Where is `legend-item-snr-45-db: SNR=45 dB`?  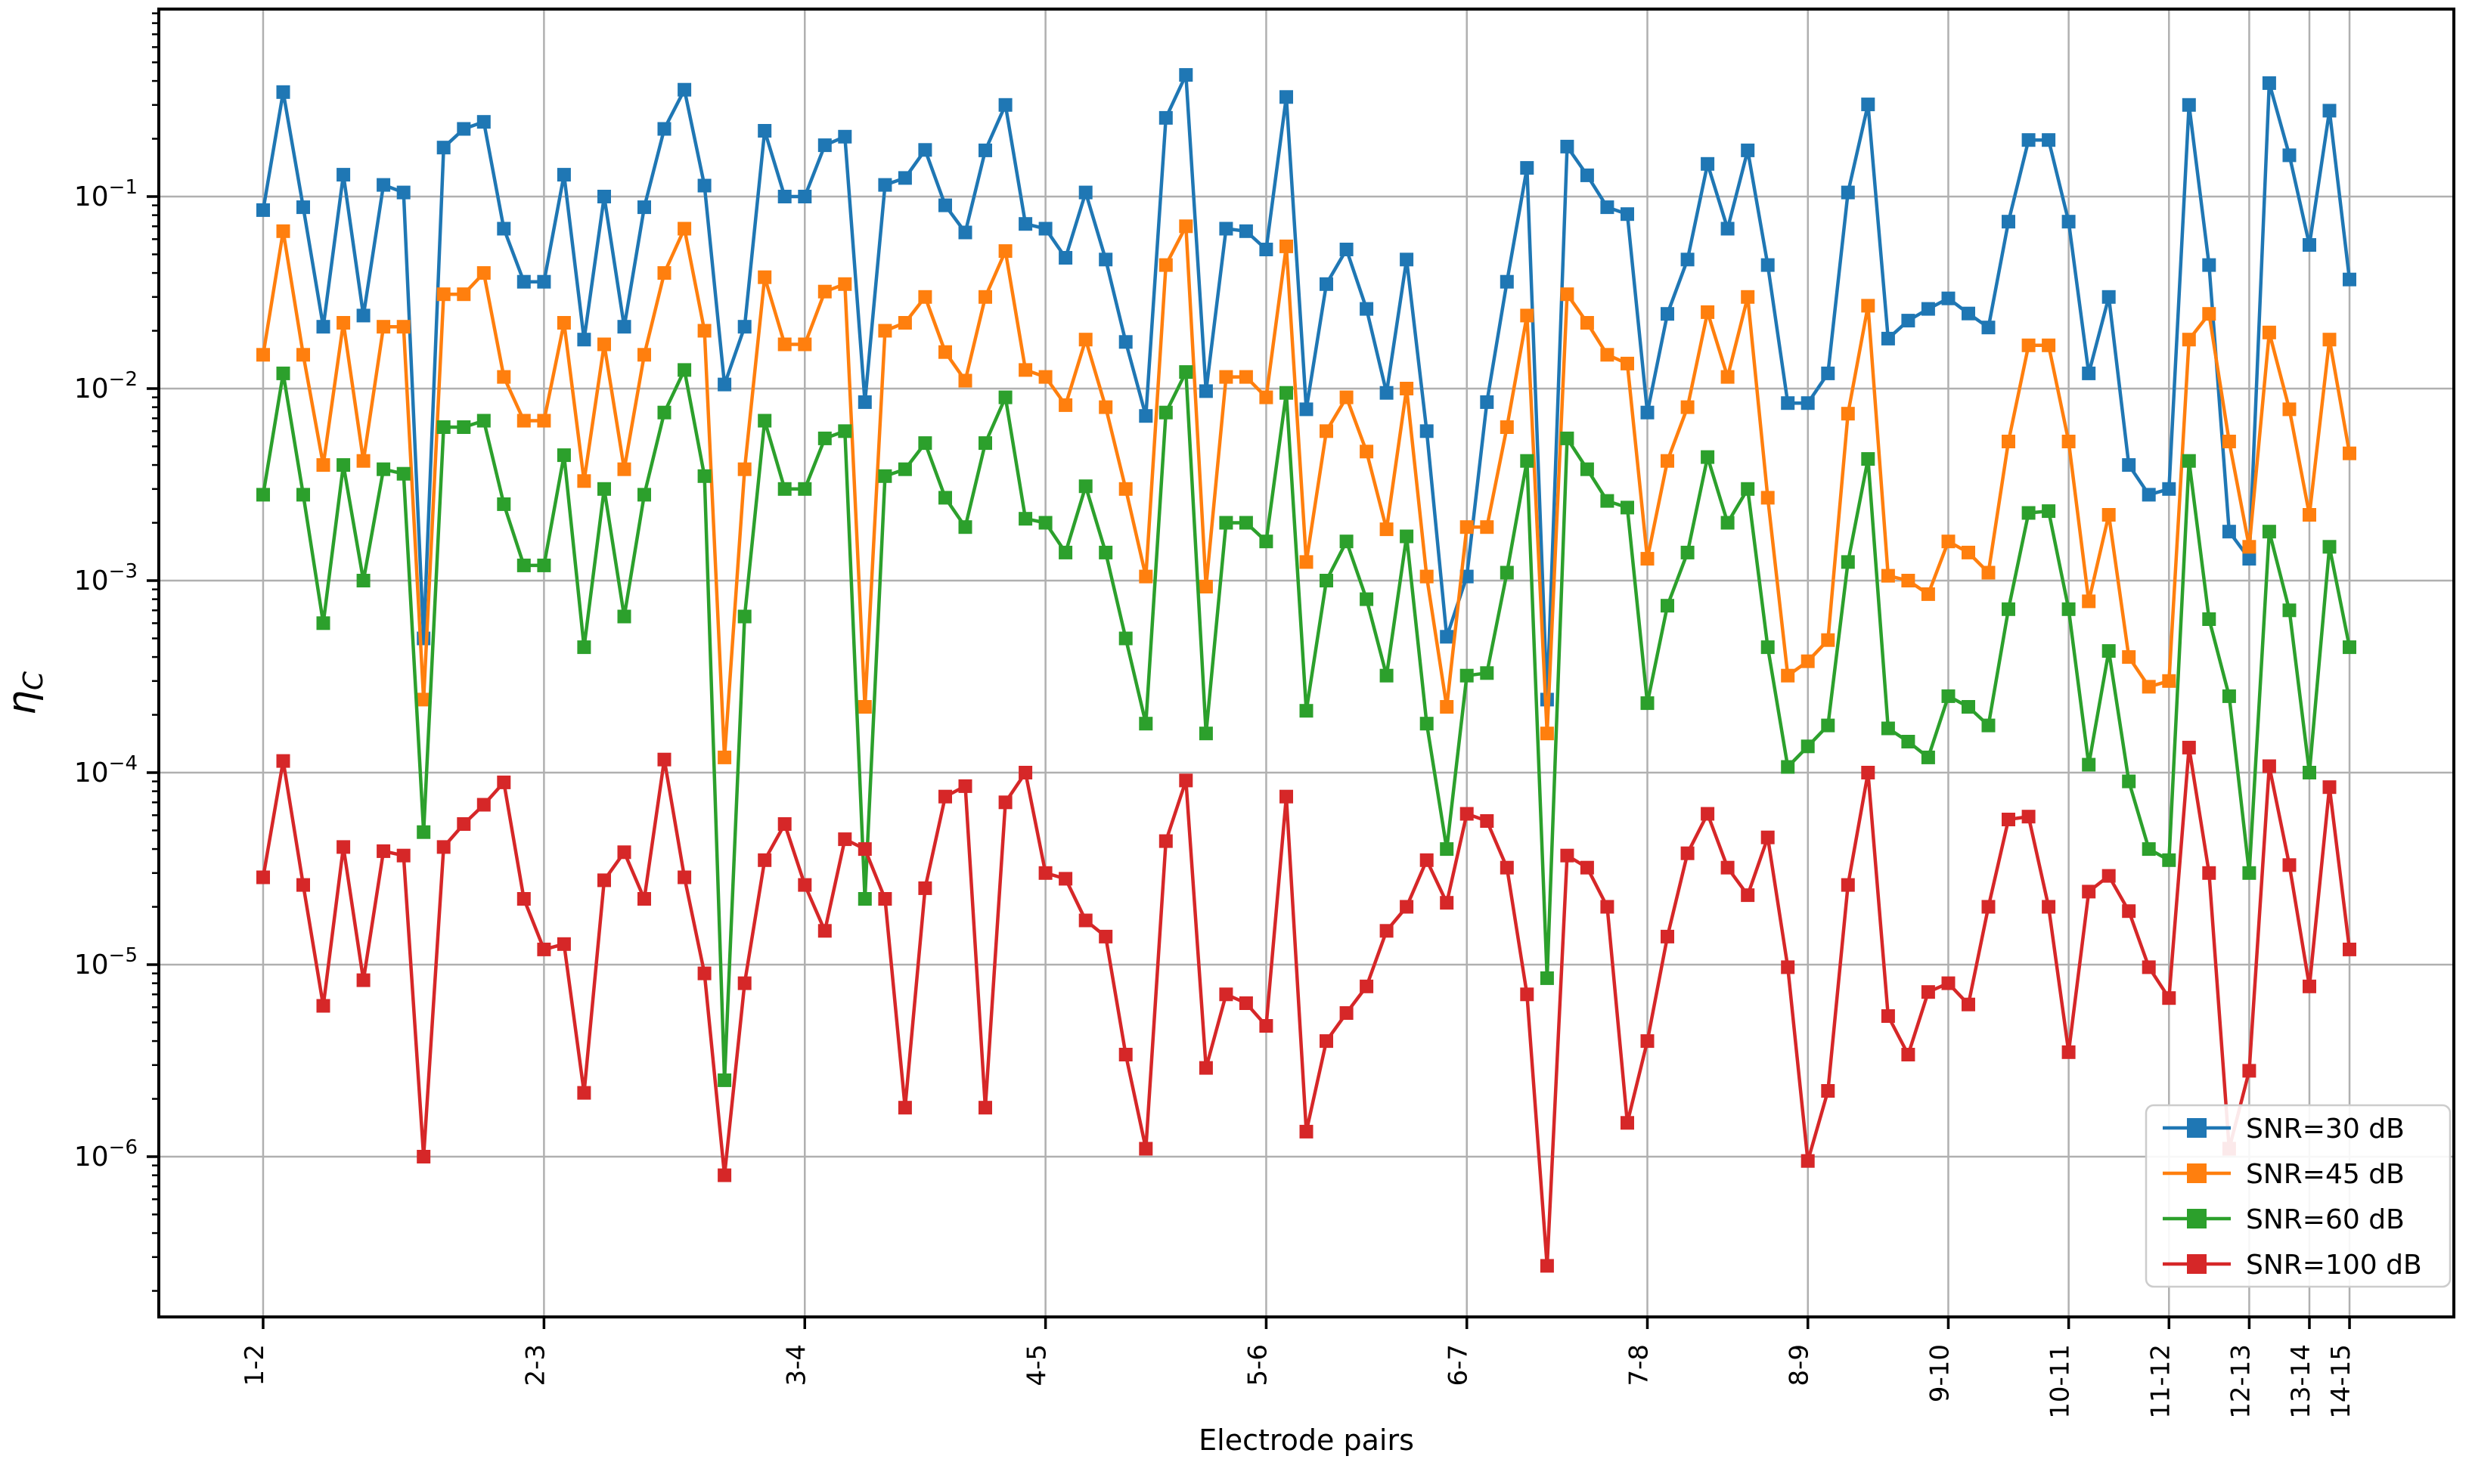
legend-item-snr-45-db: SNR=45 dB is located at coordinates (2284, 1174).